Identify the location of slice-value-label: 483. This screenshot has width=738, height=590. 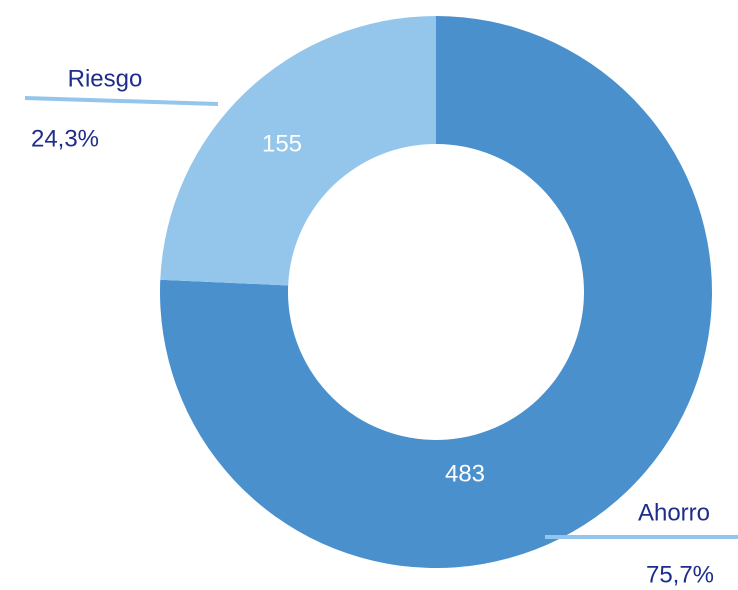
(465, 473).